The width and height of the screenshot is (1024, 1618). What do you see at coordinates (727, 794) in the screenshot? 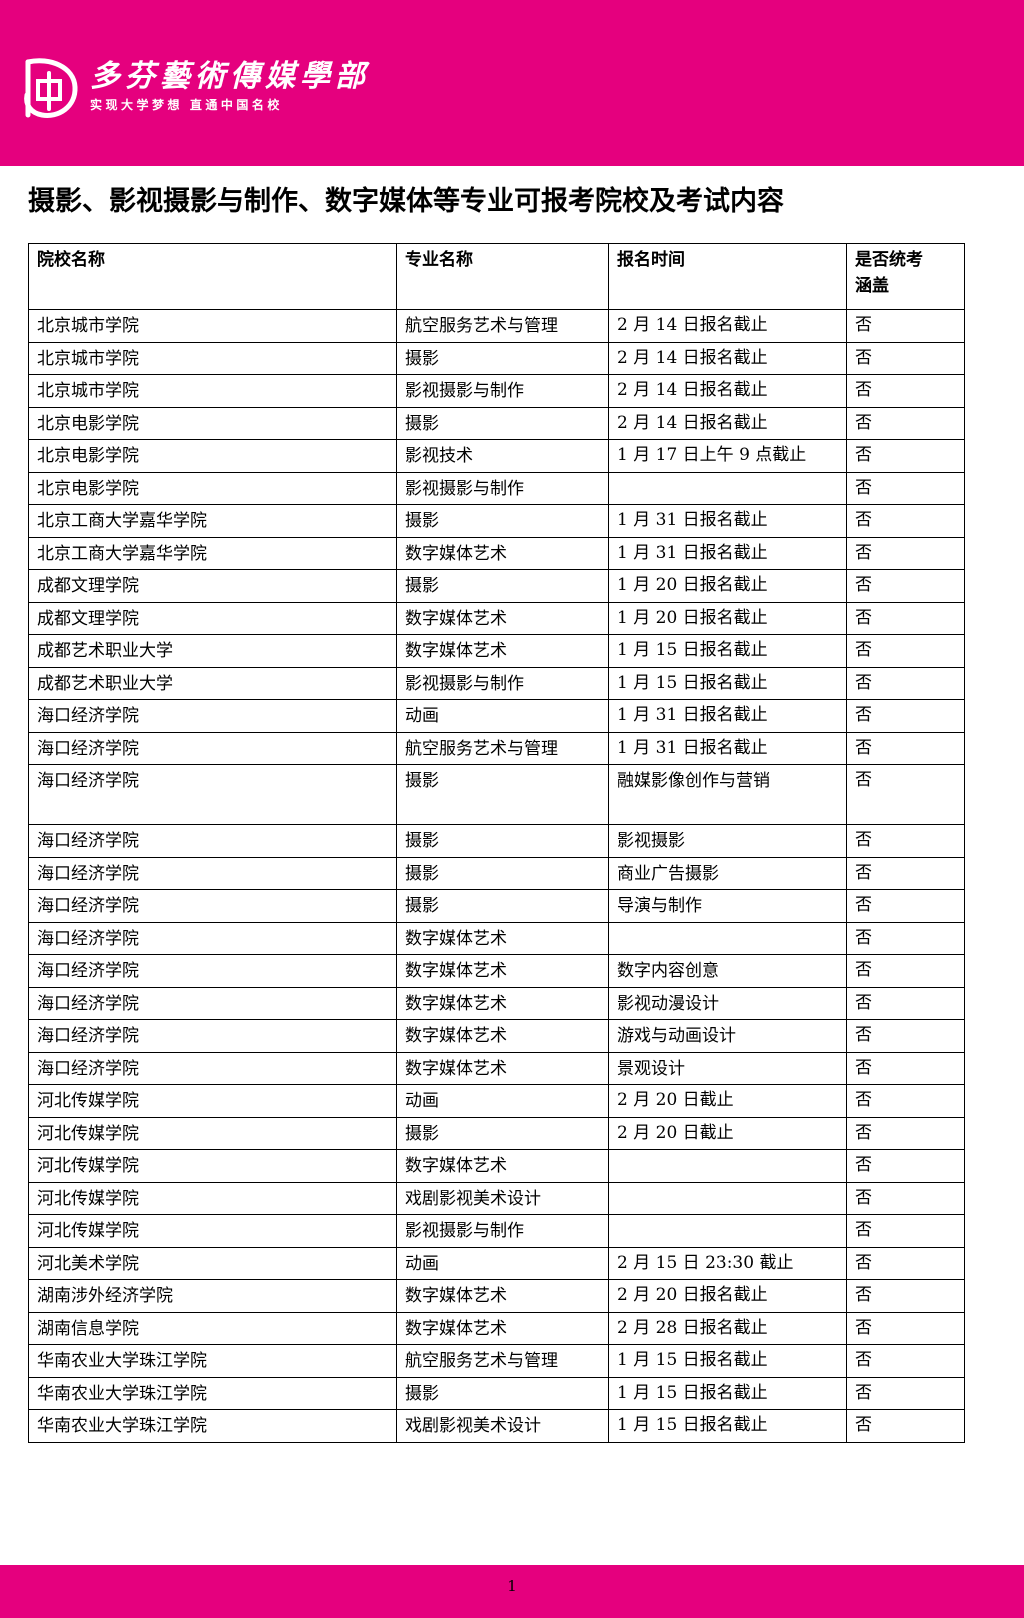
I see `cell-registration-time: 融媒影像创作与营销` at bounding box center [727, 794].